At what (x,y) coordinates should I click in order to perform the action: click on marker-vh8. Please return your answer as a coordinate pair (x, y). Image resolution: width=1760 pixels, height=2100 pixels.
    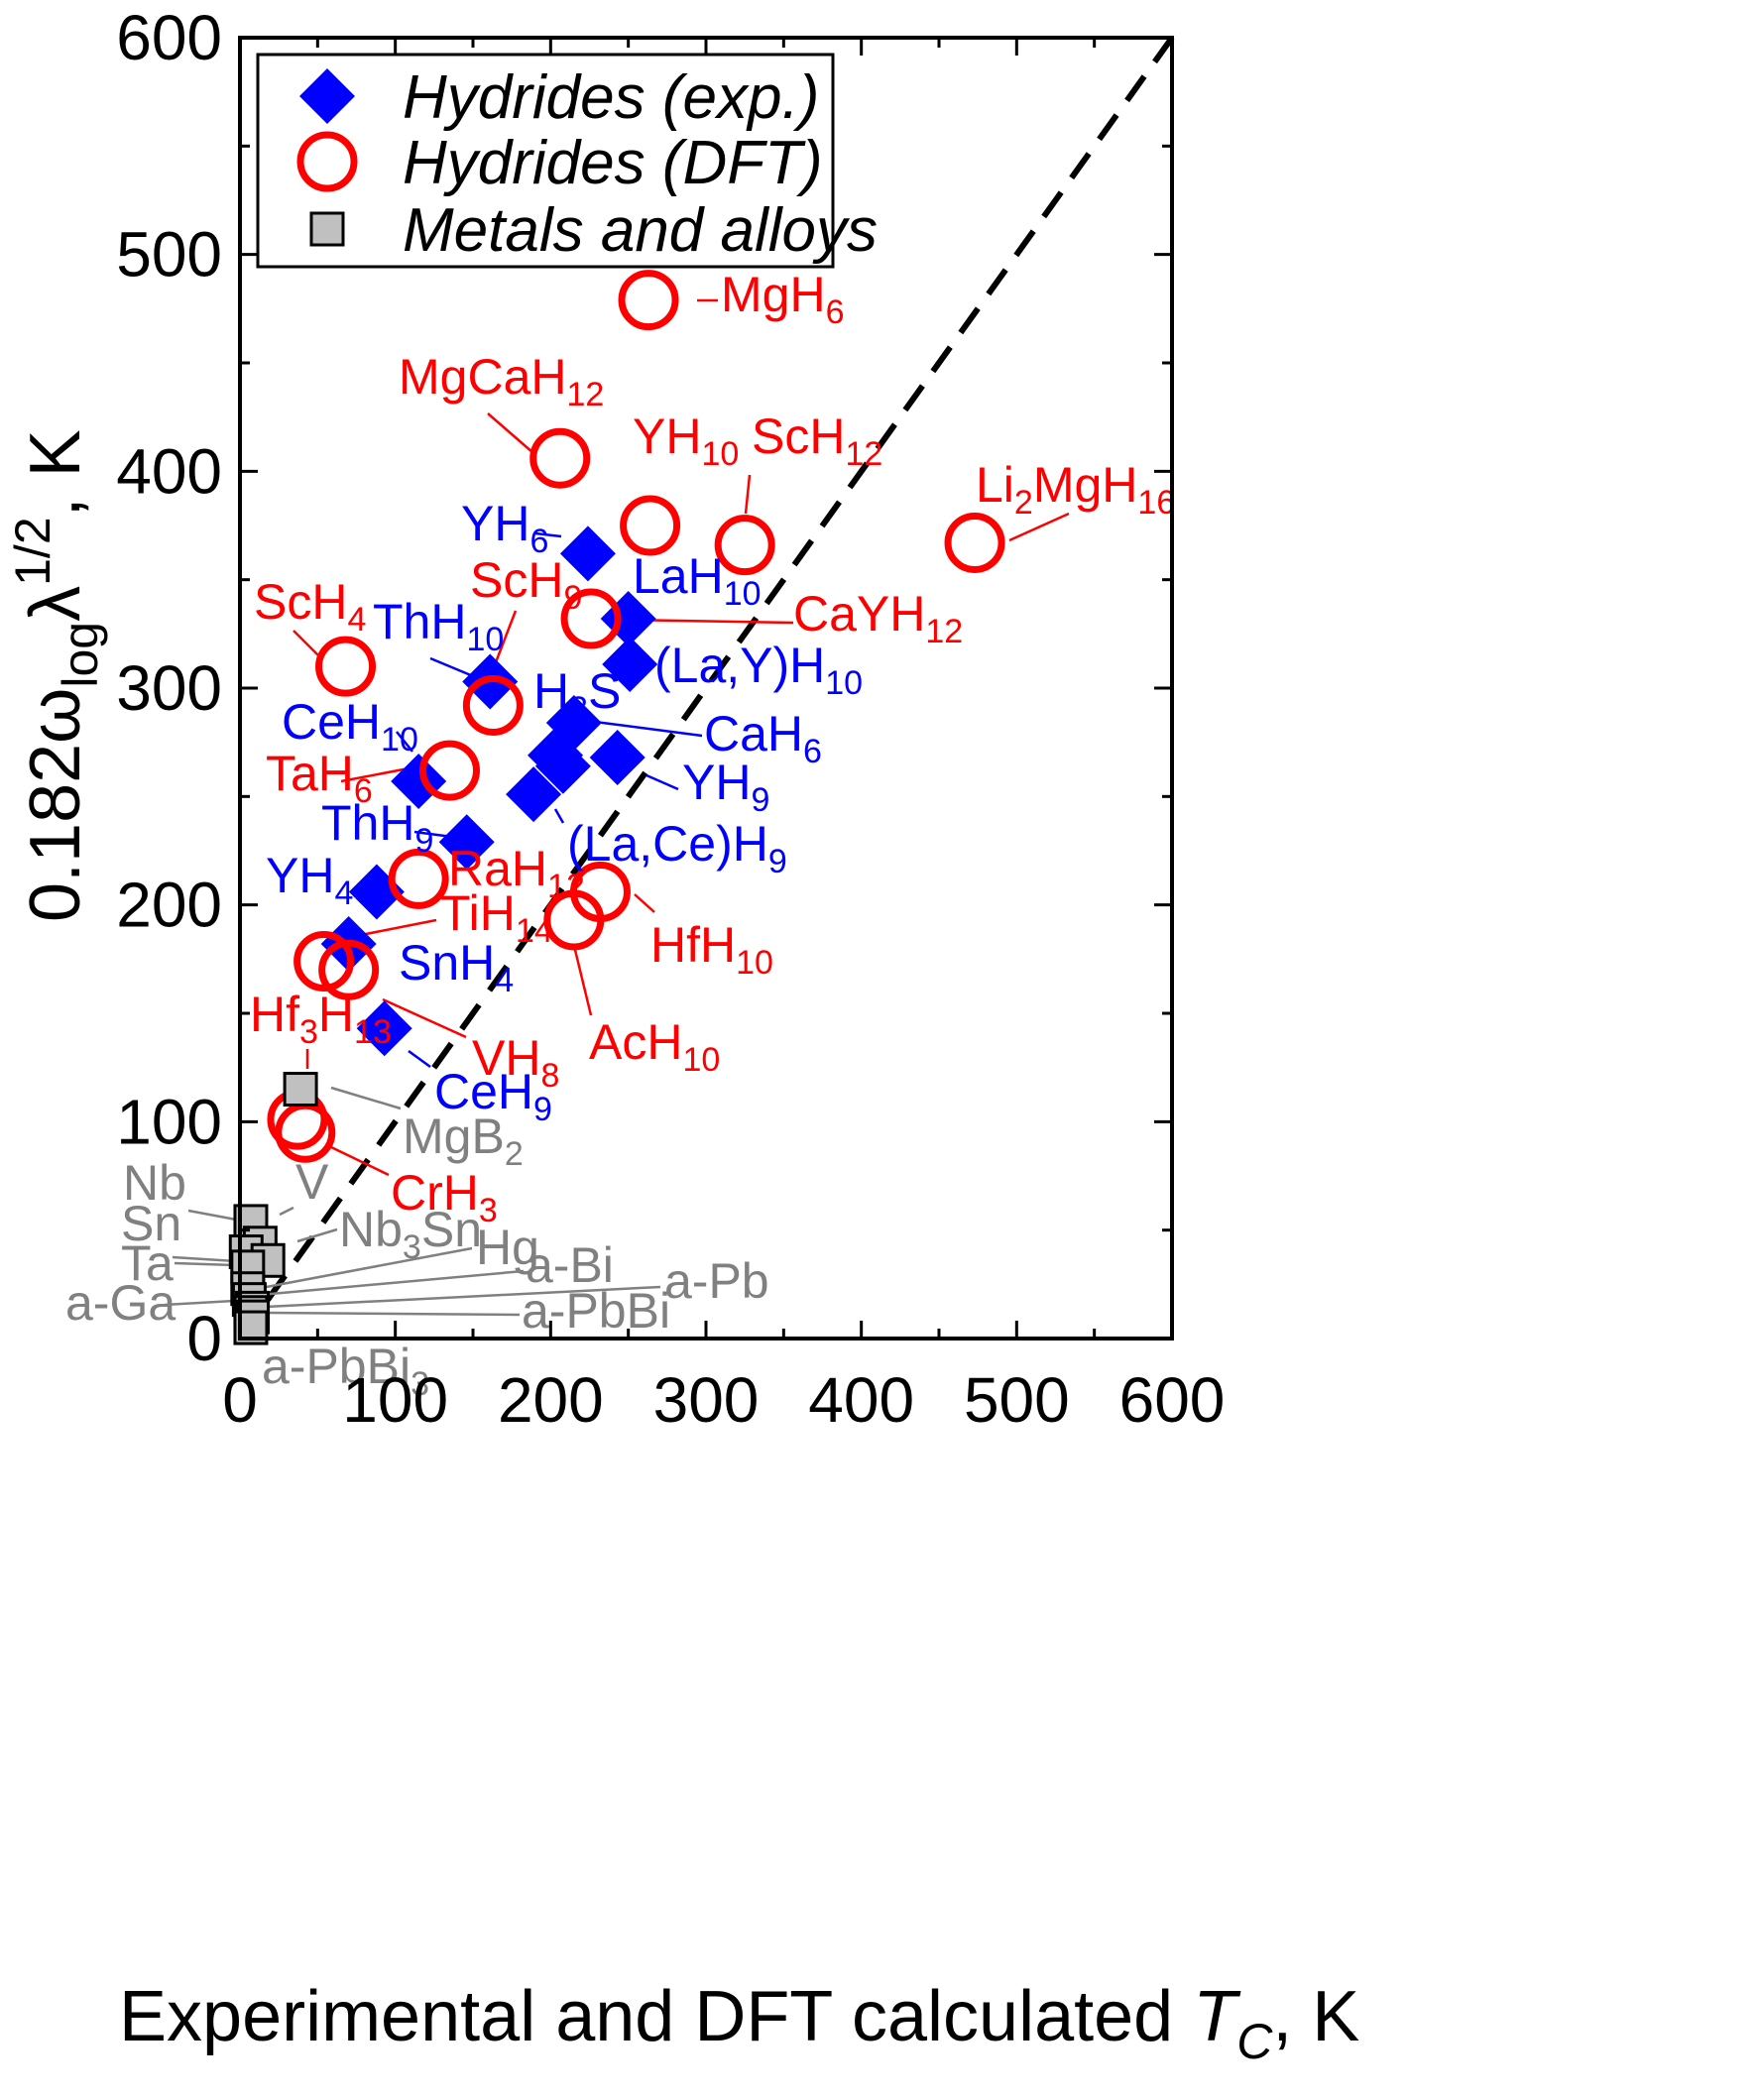
    Looking at the image, I should click on (349, 969).